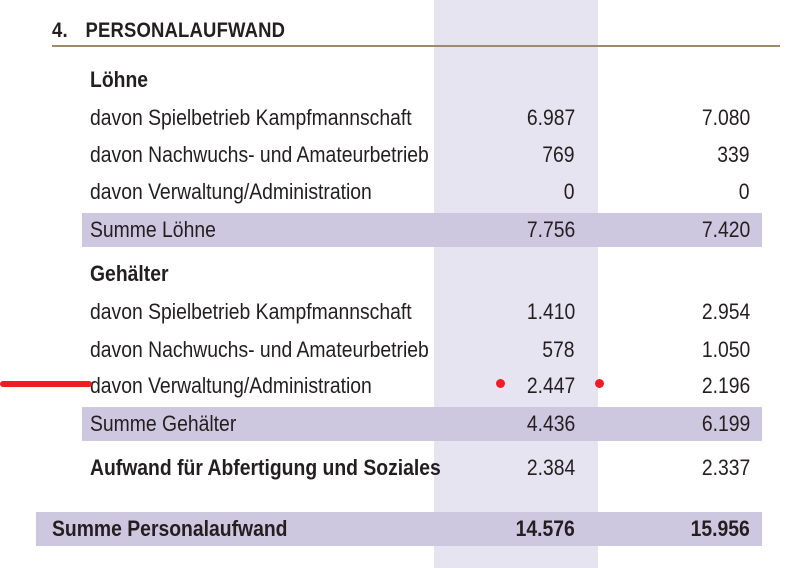 This screenshot has width=793, height=568. What do you see at coordinates (46, 384) in the screenshot?
I see `red-underline-annotation` at bounding box center [46, 384].